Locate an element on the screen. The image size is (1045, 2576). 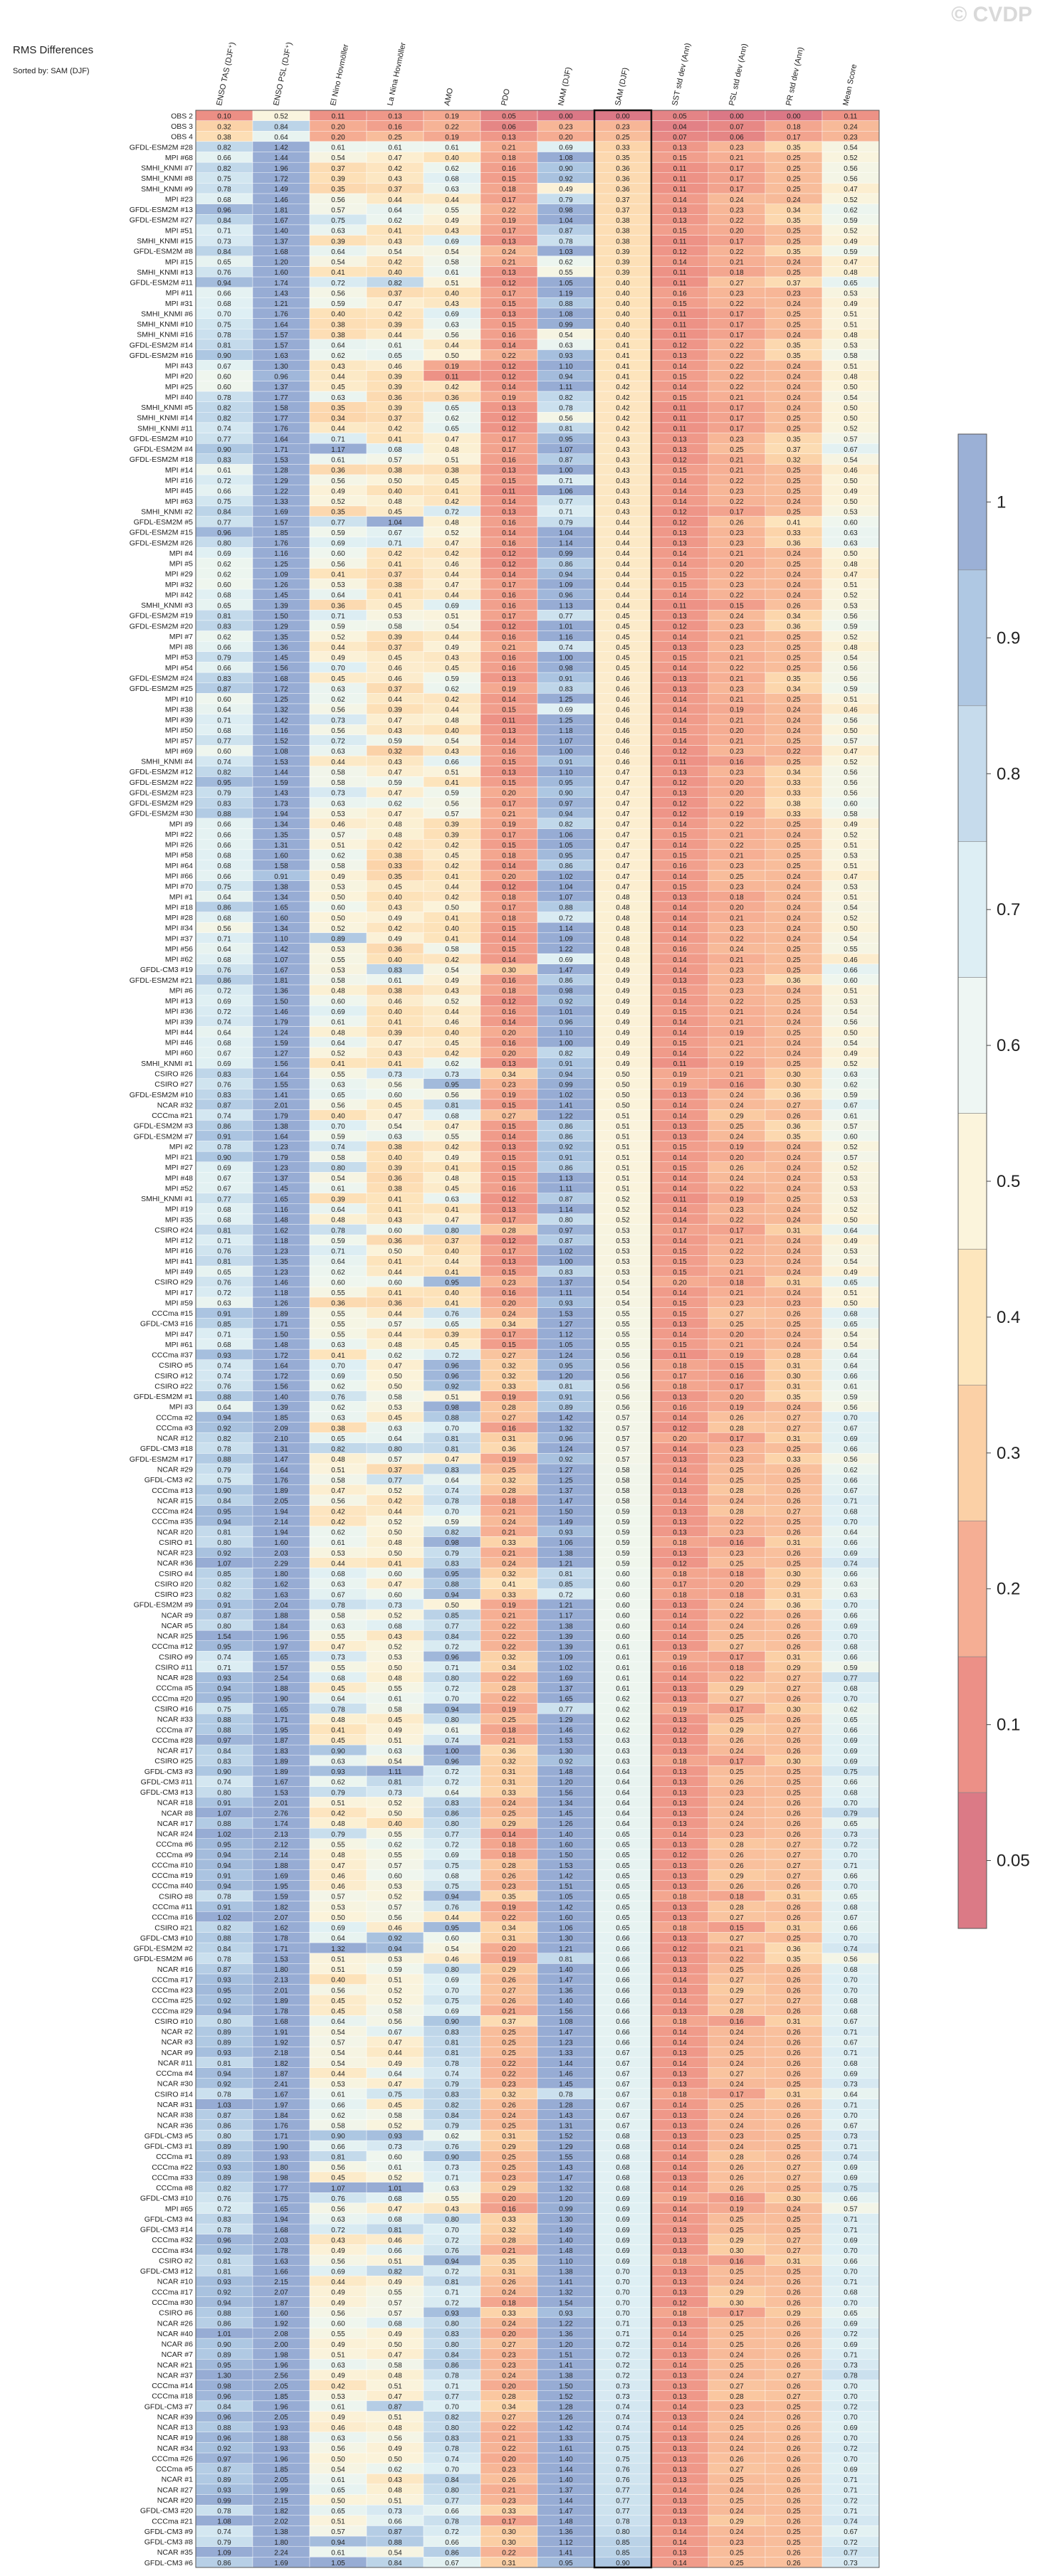
cell-value: 1.95 is located at coordinates (281, 1887).